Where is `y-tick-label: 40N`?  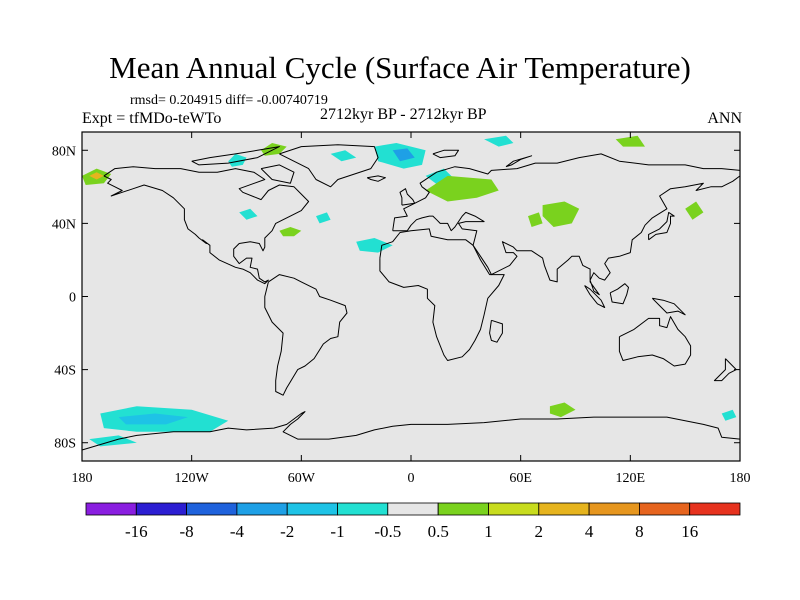
y-tick-label: 40N is located at coordinates (64, 224).